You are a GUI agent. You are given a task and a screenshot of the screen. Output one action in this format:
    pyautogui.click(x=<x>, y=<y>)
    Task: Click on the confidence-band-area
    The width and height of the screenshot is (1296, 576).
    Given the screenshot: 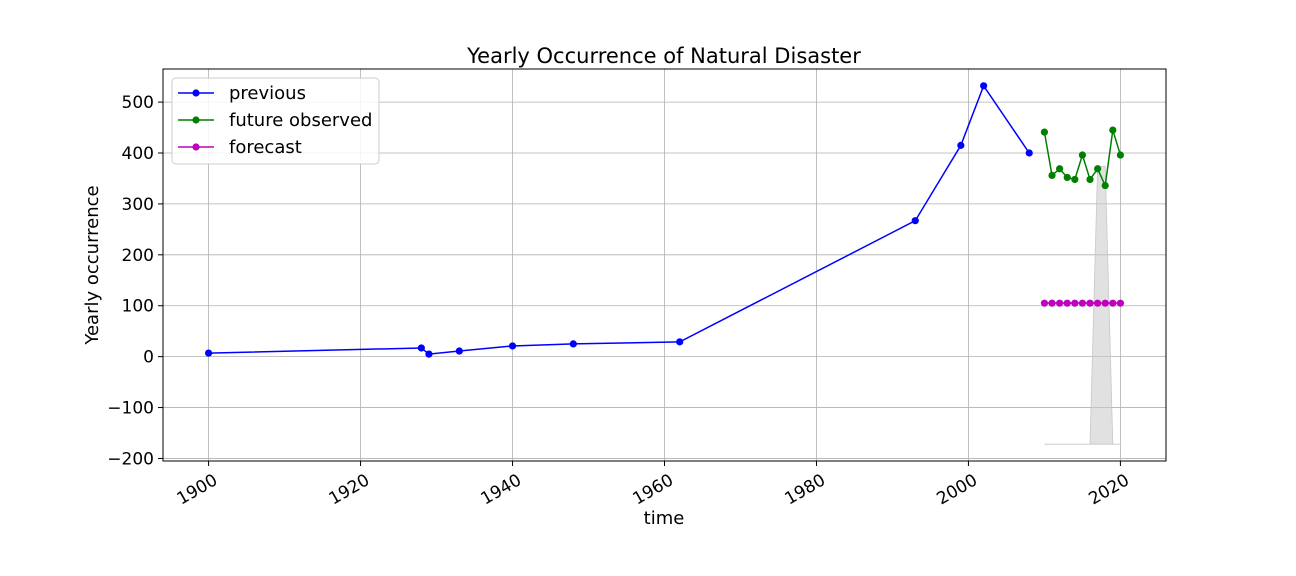 What is the action you would take?
    pyautogui.click(x=1082, y=305)
    